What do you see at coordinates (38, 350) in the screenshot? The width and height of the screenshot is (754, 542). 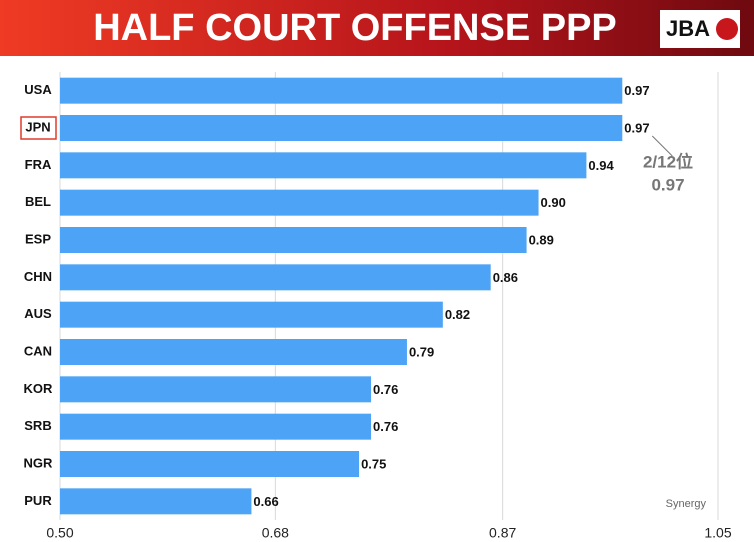 I see `y-tick-label: CAN` at bounding box center [38, 350].